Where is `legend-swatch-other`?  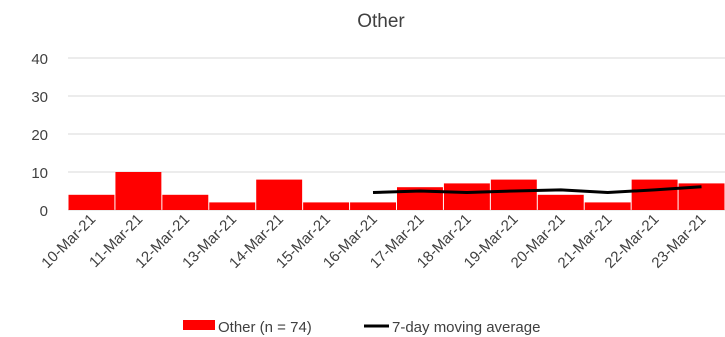
legend-swatch-other is located at coordinates (199, 325).